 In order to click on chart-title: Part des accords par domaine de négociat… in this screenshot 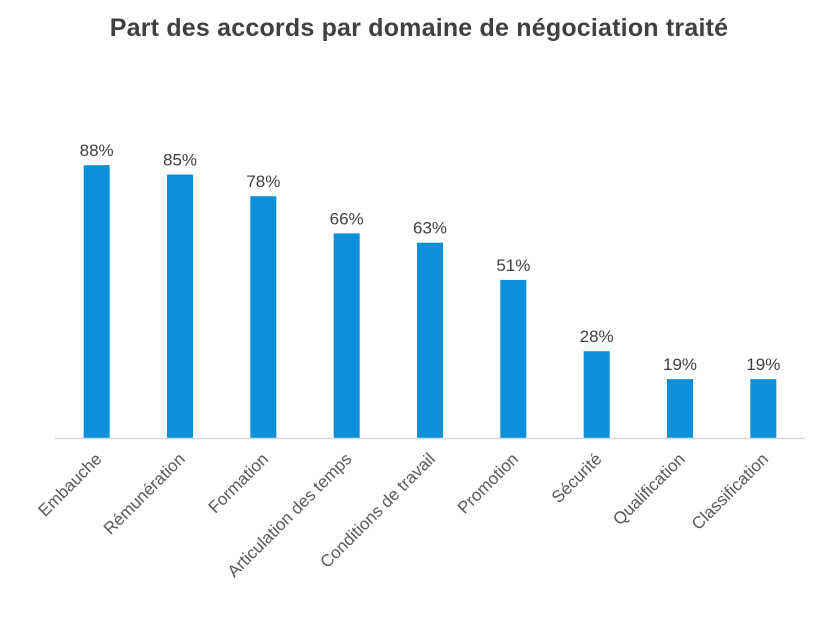, I will do `click(419, 28)`.